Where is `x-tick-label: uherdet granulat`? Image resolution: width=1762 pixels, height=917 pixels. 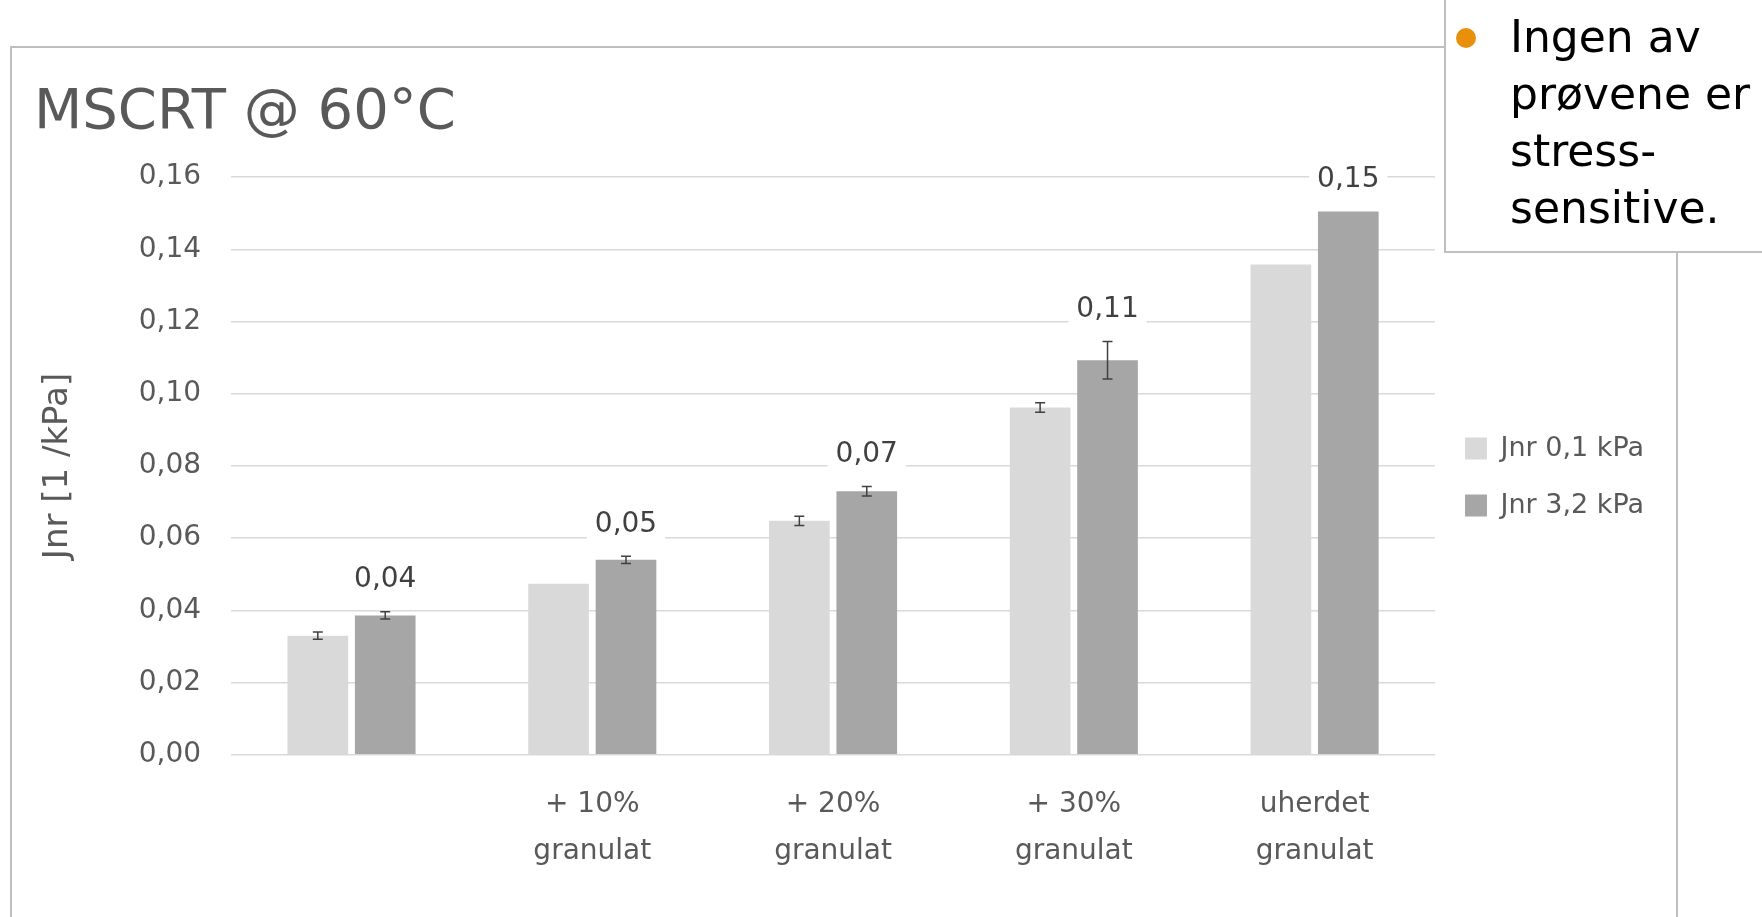 x-tick-label: uherdet granulat is located at coordinates (1314, 826).